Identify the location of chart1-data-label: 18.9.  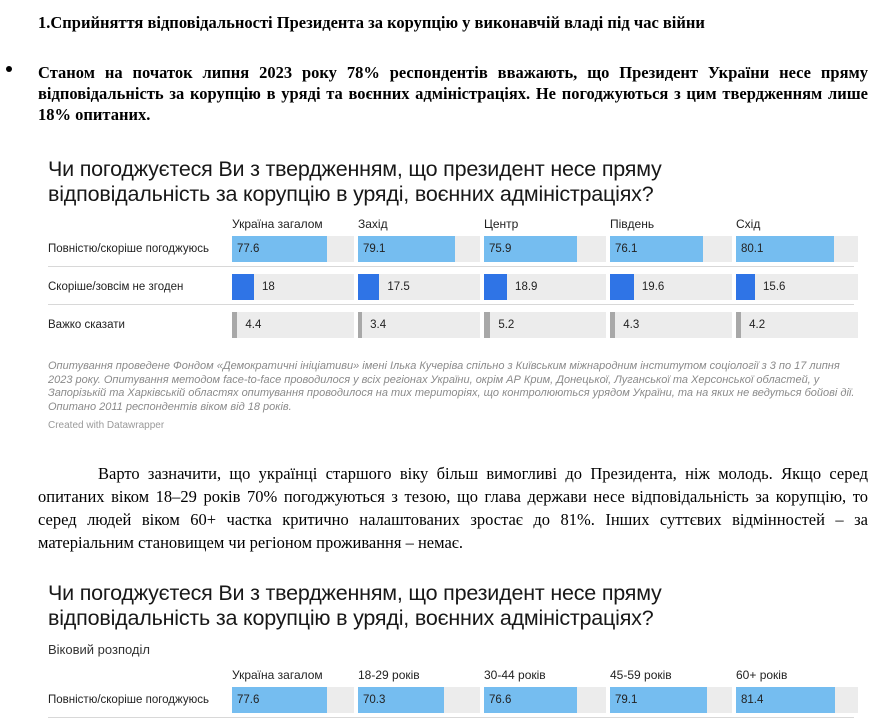
(526, 287).